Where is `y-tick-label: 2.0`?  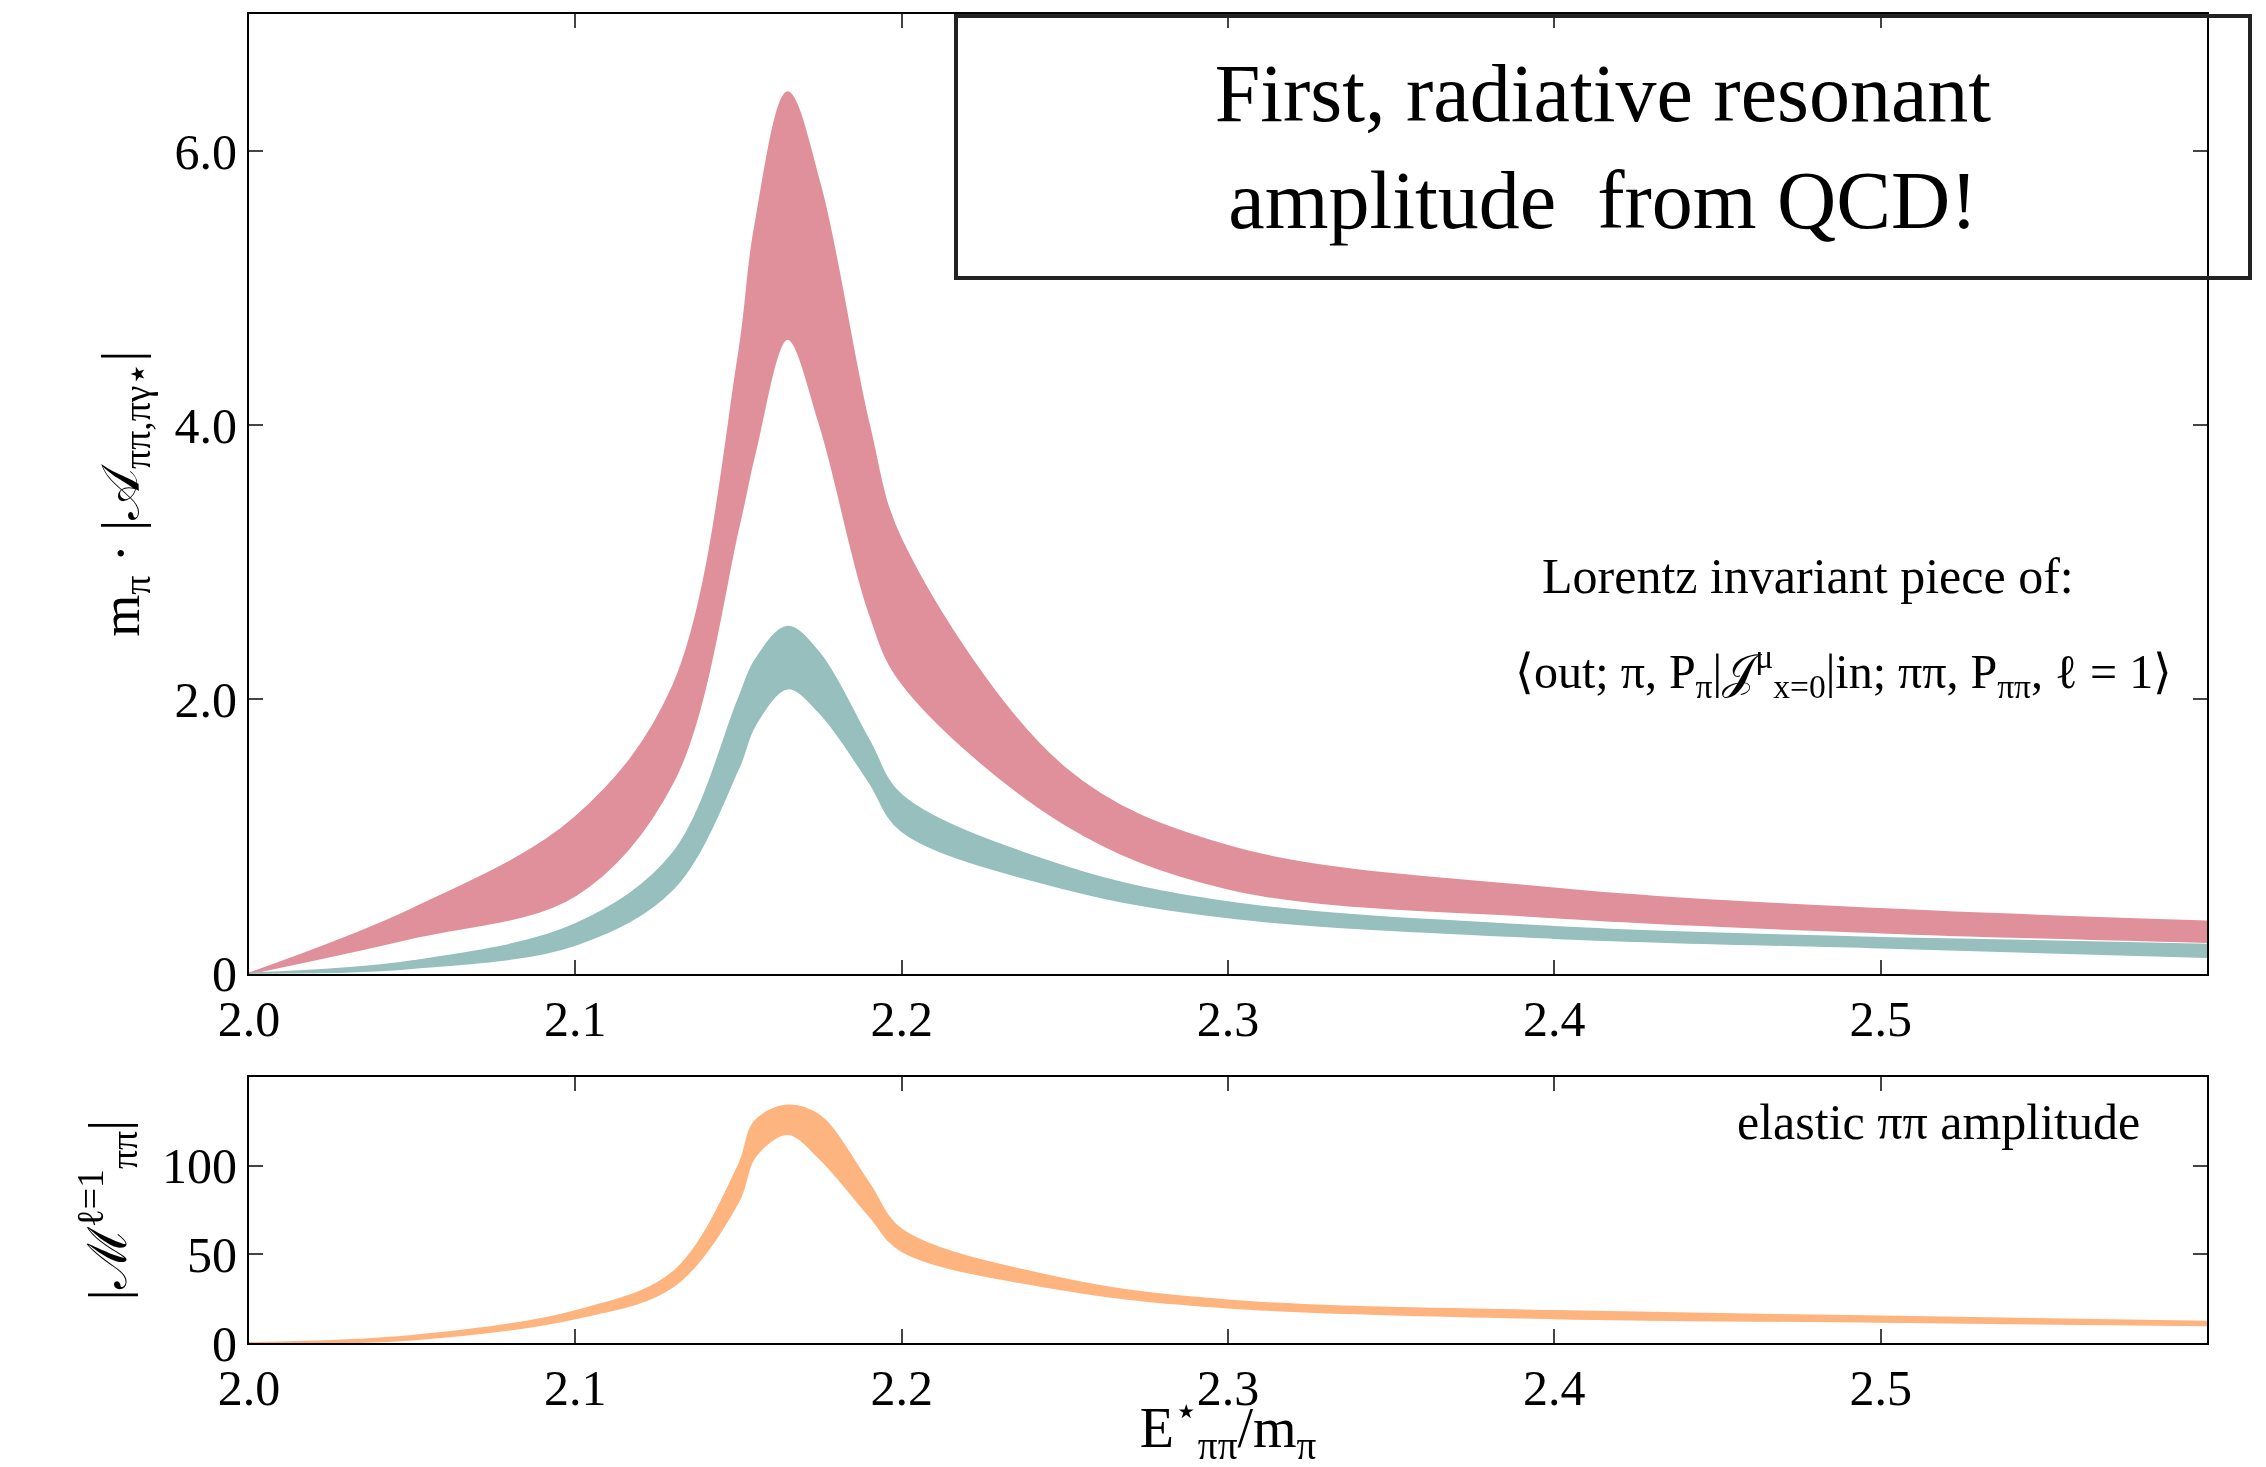 y-tick-label: 2.0 is located at coordinates (205, 699).